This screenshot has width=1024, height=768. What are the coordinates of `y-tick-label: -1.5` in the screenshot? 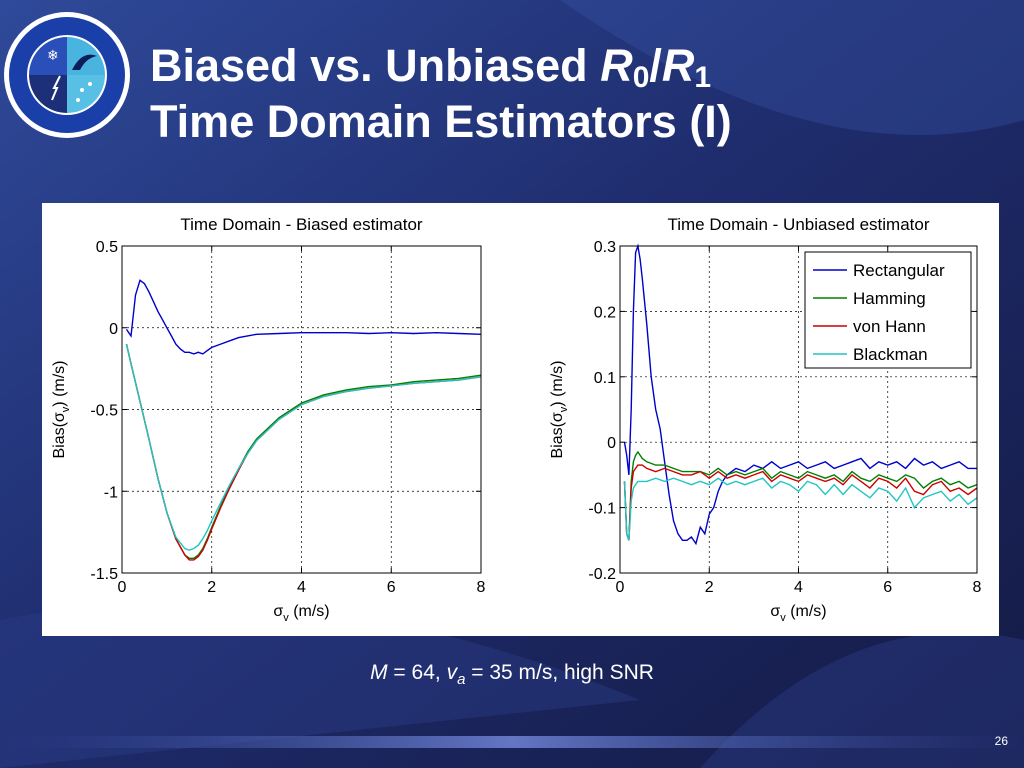 It's located at (104, 574).